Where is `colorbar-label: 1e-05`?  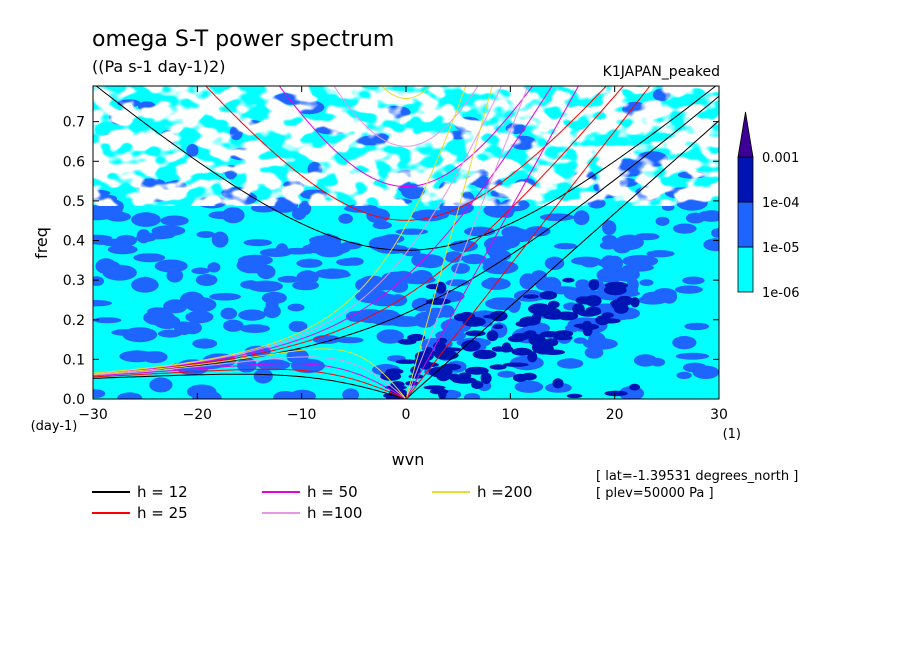 colorbar-label: 1e-05 is located at coordinates (781, 248).